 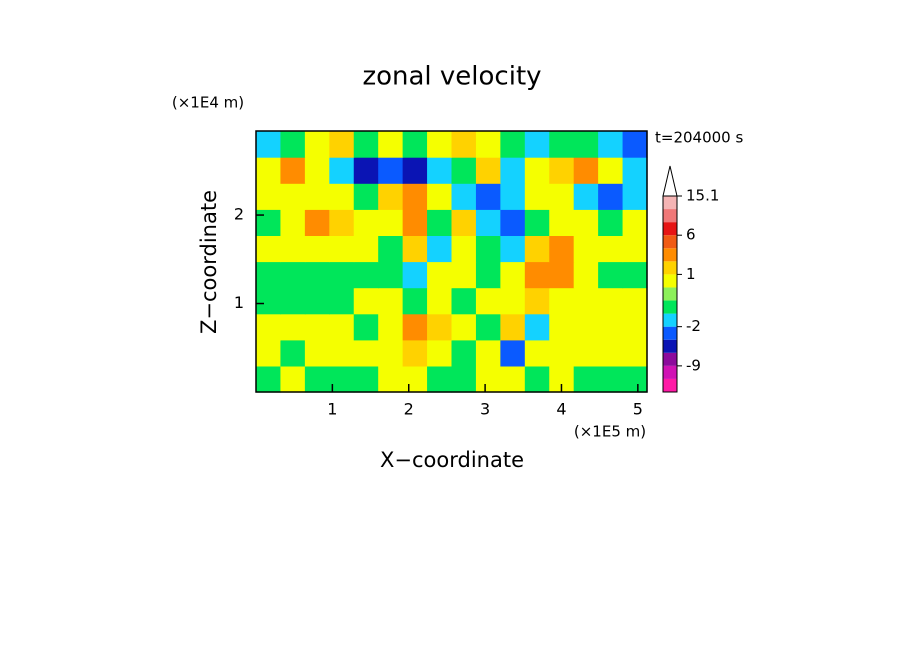 What do you see at coordinates (452, 460) in the screenshot?
I see `x-axis-label: X−coordinate` at bounding box center [452, 460].